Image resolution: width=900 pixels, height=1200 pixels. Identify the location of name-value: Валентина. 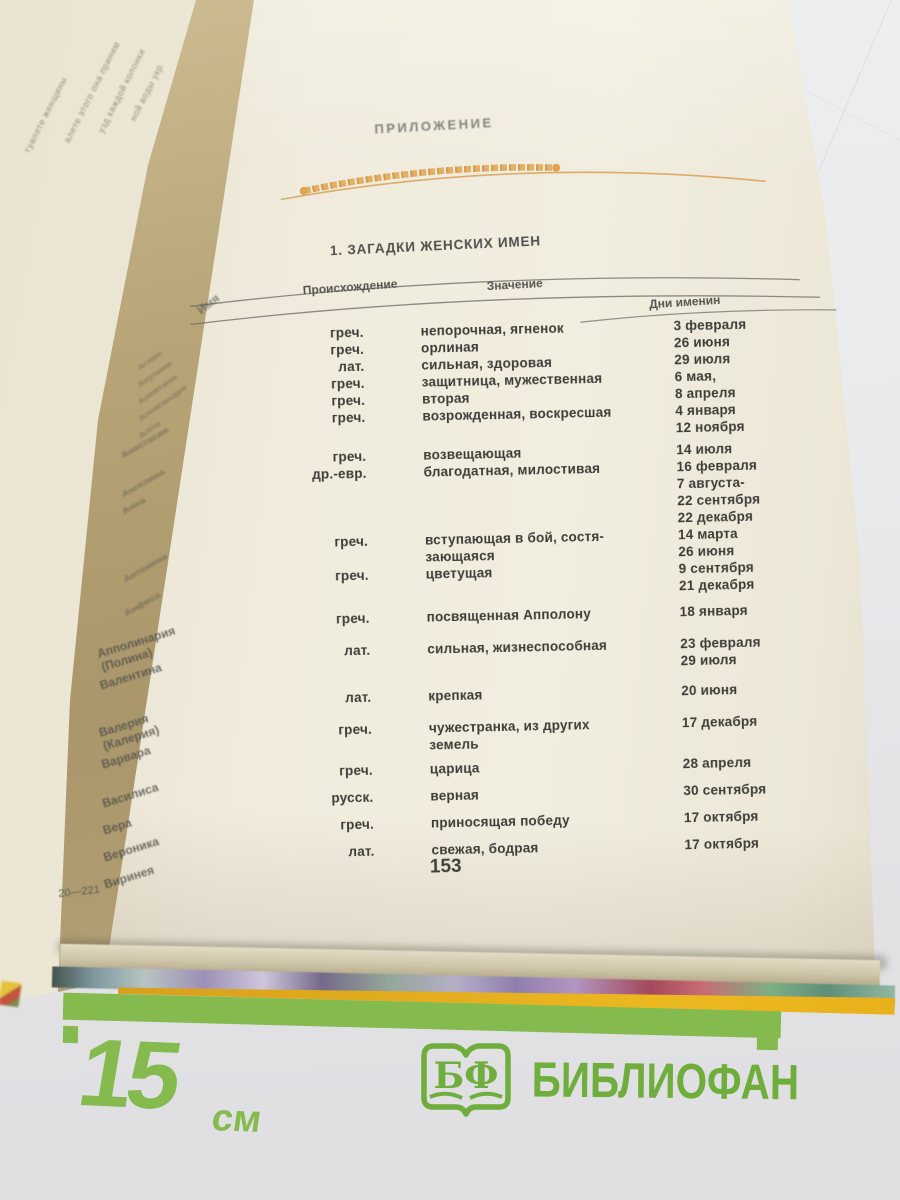
(131, 676).